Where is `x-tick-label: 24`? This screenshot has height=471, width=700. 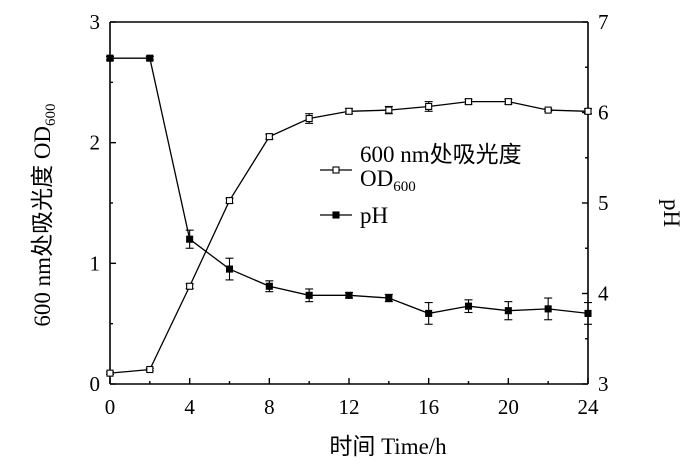
x-tick-label: 24 is located at coordinates (589, 407).